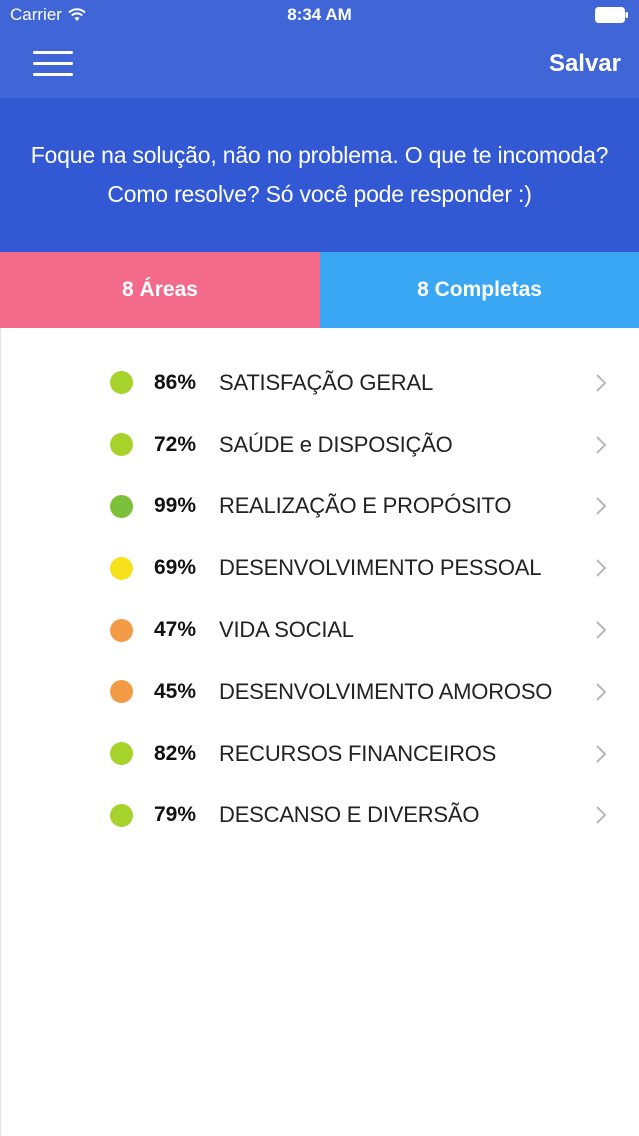  I want to click on area-label: SAÚDE e DISPOSIÇÃO, so click(336, 444).